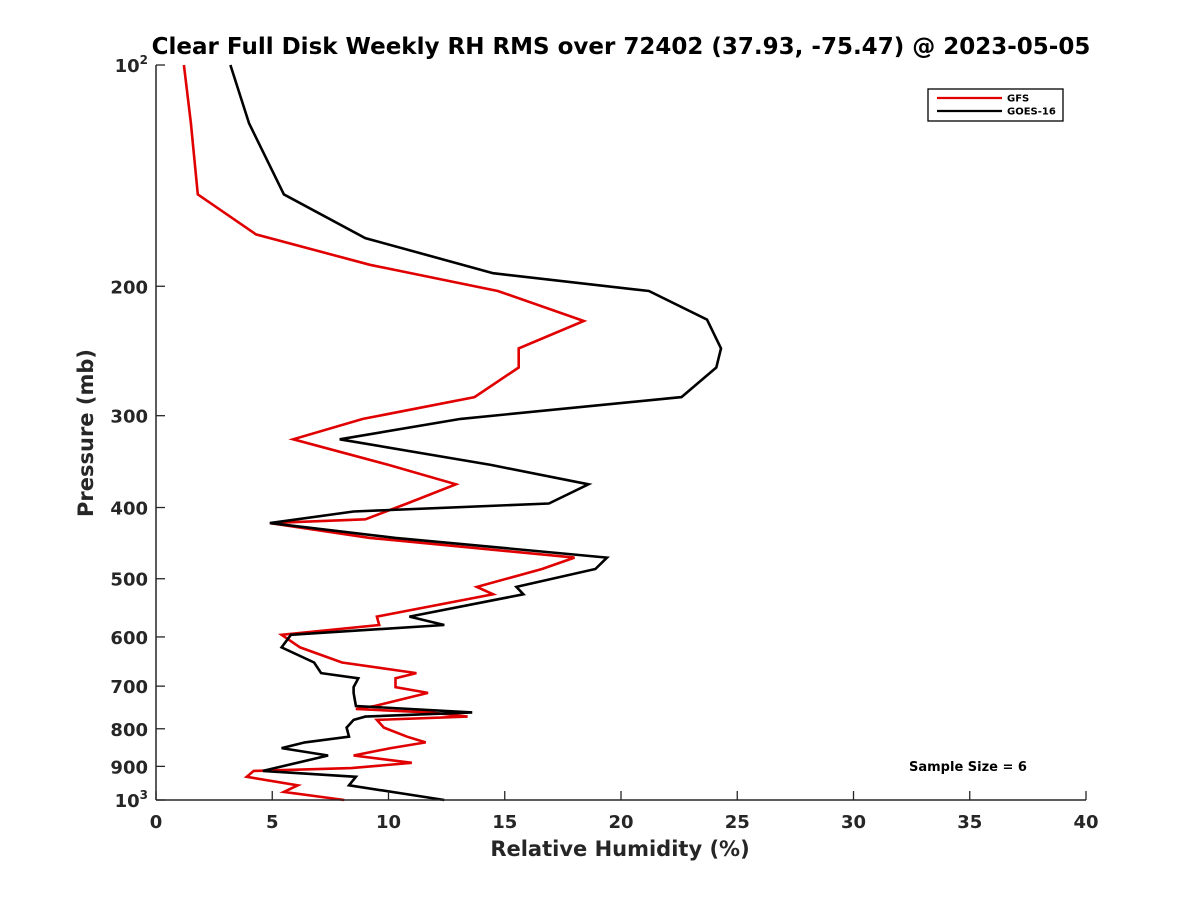  Describe the element at coordinates (1085, 822) in the screenshot. I see `x-tick-label: 40` at that location.